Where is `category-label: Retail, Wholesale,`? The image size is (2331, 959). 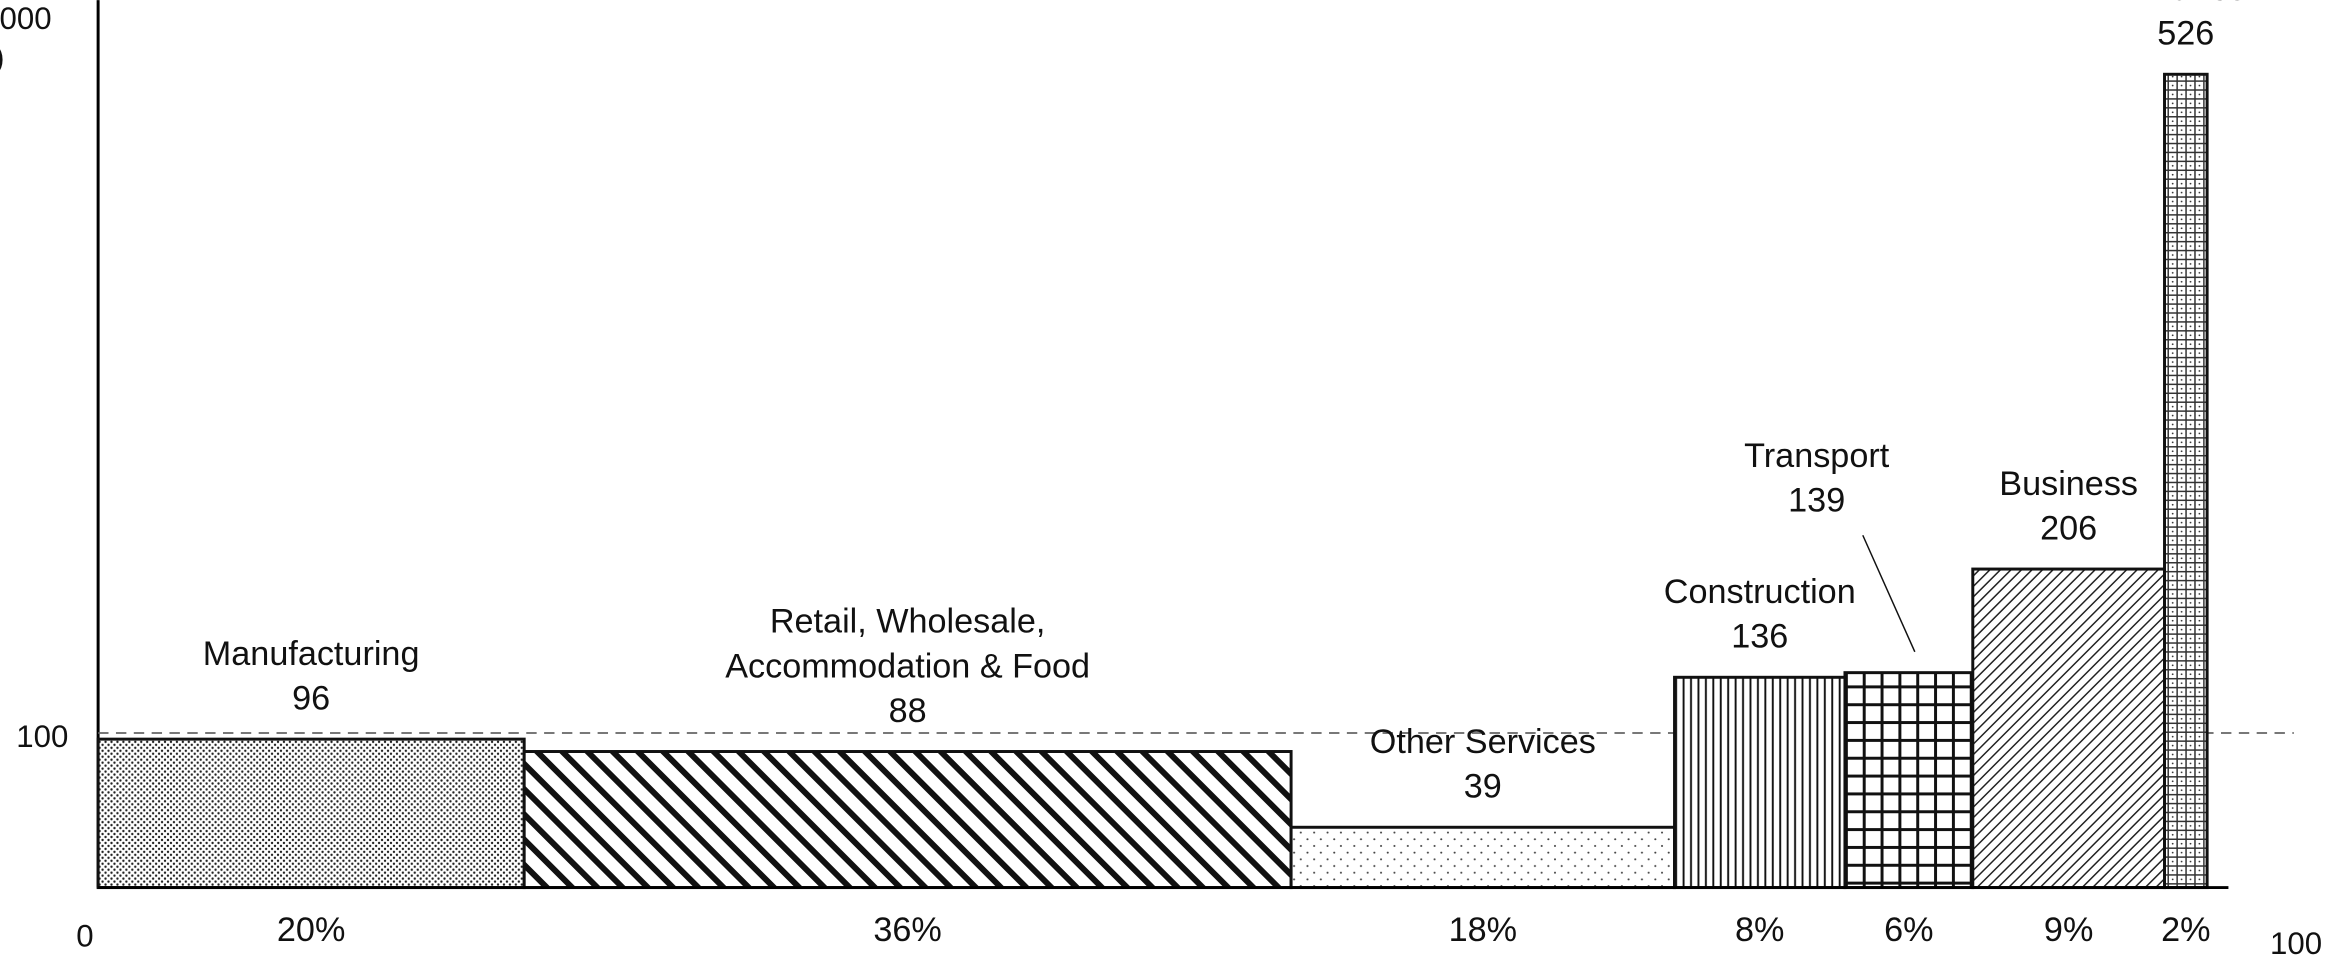 category-label: Retail, Wholesale, is located at coordinates (908, 622).